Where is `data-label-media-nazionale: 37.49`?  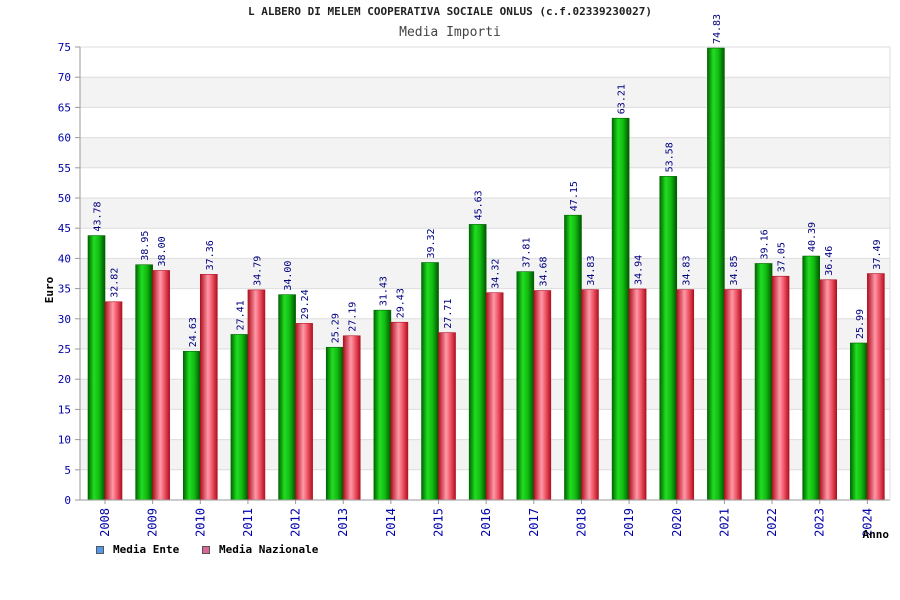
data-label-media-nazionale: 37.49 is located at coordinates (877, 254).